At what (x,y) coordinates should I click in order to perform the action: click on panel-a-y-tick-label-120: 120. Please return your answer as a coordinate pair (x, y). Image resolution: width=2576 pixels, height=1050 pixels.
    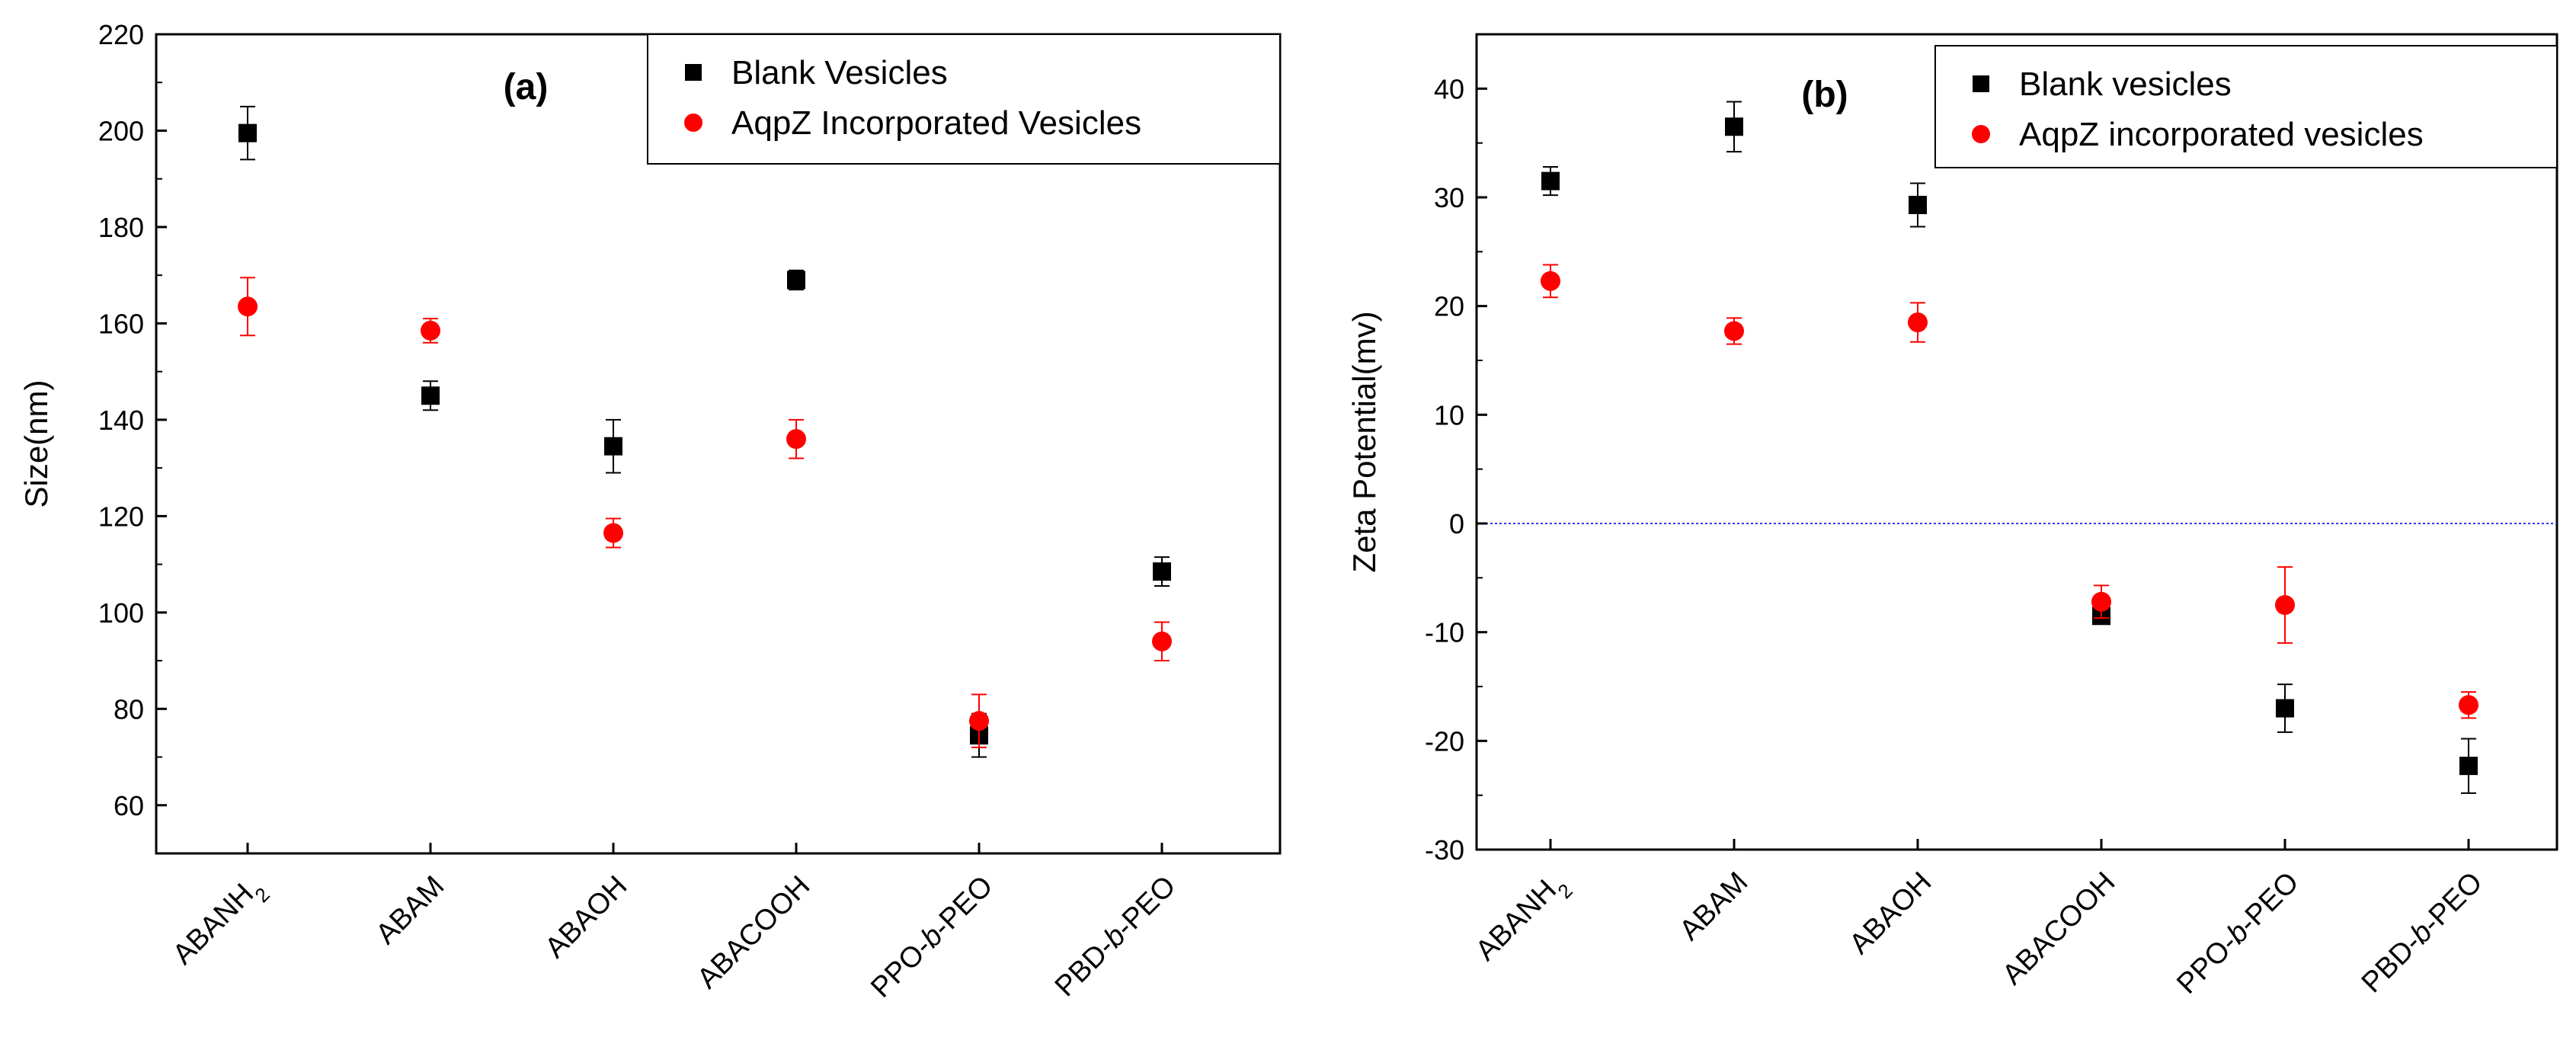
    Looking at the image, I should click on (121, 516).